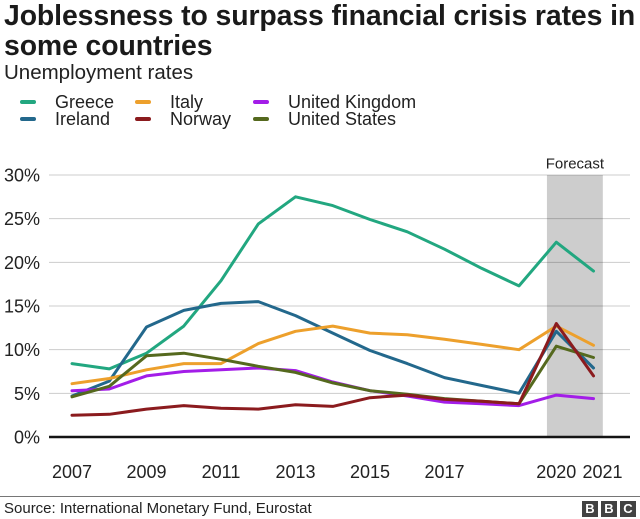  What do you see at coordinates (352, 102) in the screenshot?
I see `legend-label-united-kingdom: United Kingdom` at bounding box center [352, 102].